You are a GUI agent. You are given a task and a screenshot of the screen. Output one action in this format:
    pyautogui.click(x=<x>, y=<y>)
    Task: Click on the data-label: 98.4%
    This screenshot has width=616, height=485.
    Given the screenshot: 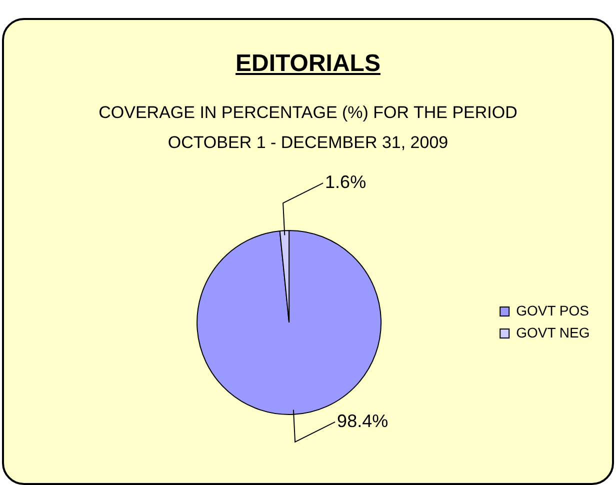 What is the action you would take?
    pyautogui.click(x=362, y=420)
    